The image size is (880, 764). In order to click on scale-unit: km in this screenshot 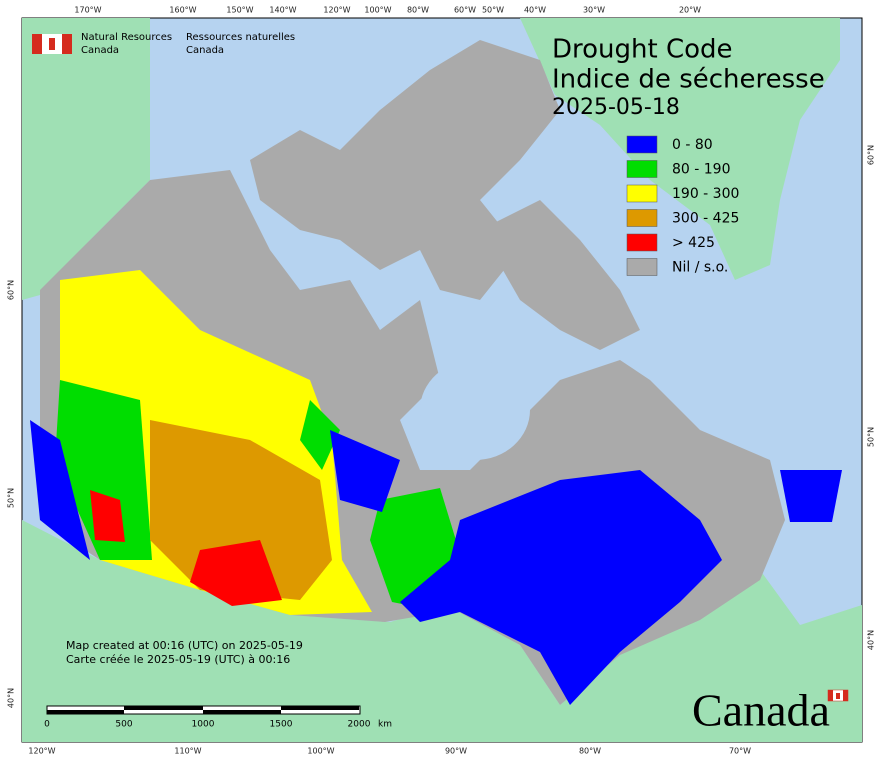, I will do `click(385, 725)`.